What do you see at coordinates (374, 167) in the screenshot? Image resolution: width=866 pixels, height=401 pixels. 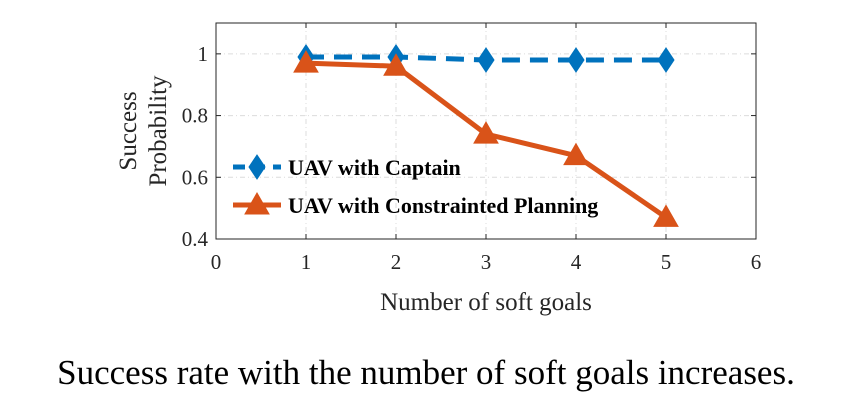 I see `legend-label-1: UAV with Captain` at bounding box center [374, 167].